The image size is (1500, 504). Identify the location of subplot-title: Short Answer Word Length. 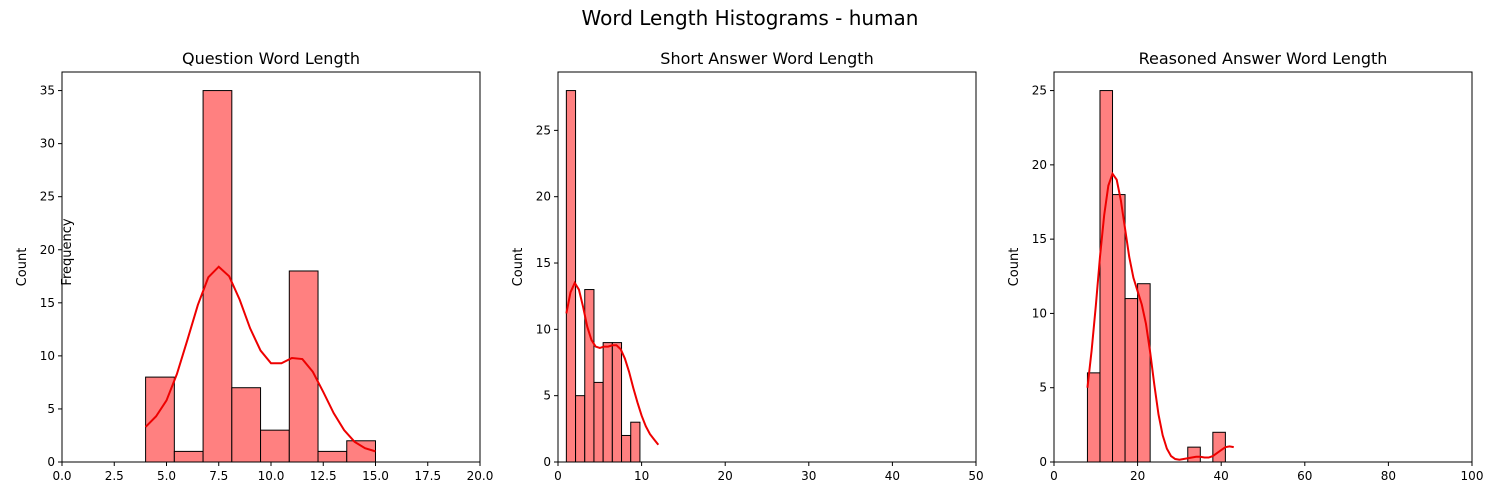
(766, 58).